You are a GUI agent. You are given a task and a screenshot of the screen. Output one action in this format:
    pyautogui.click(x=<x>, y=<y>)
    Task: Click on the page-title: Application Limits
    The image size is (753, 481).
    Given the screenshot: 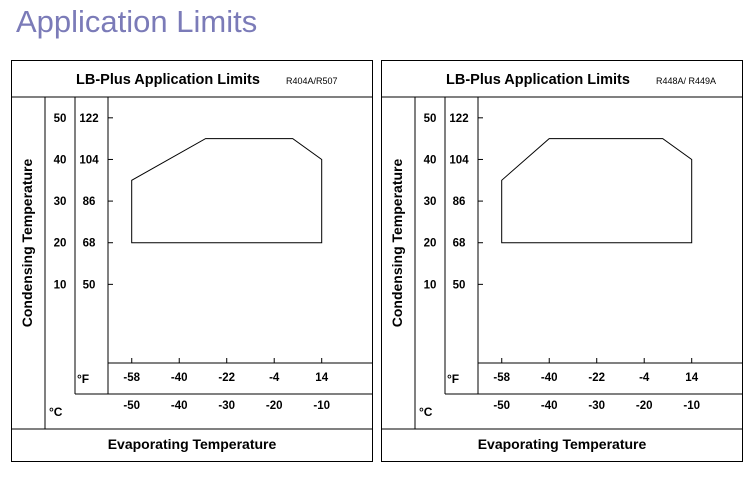 What is the action you would take?
    pyautogui.click(x=137, y=21)
    